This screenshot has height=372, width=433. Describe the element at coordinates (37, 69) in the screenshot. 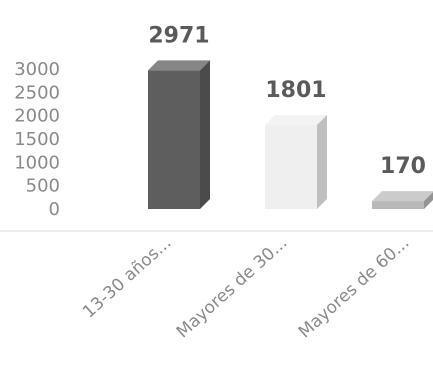

I see `y-tick-label: 3000` at that location.